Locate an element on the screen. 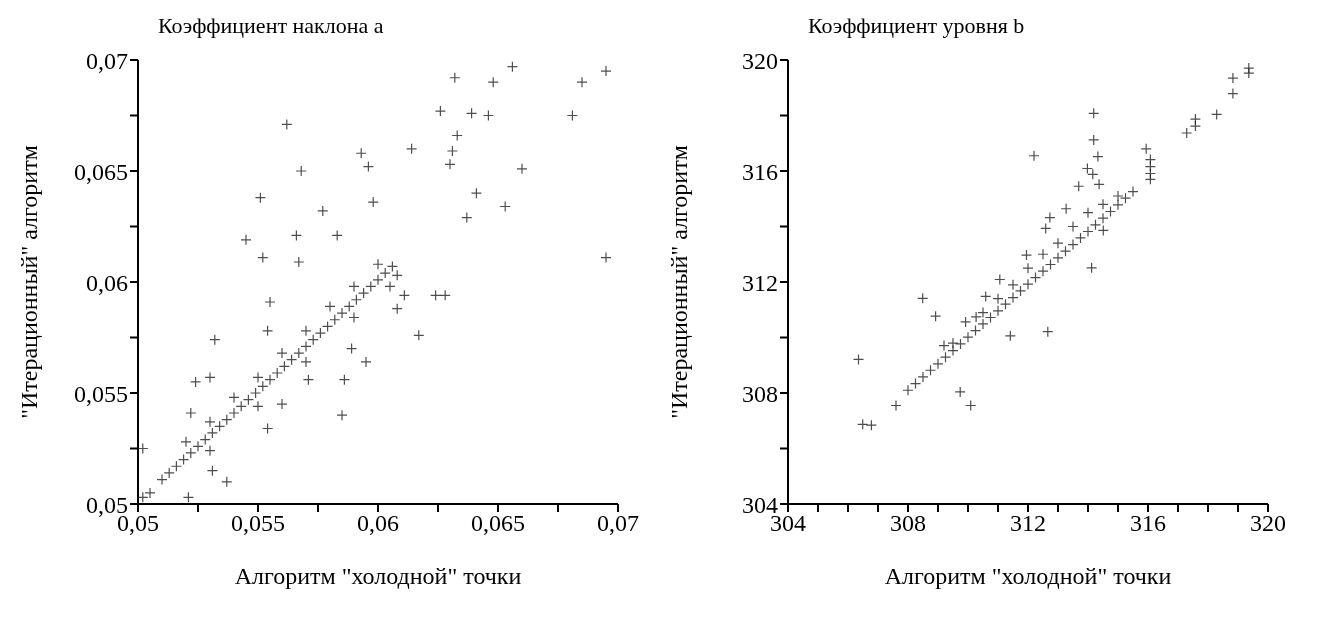 Image resolution: width=1335 pixels, height=643 pixels. y-tick-label: 0,06 is located at coordinates (107, 282).